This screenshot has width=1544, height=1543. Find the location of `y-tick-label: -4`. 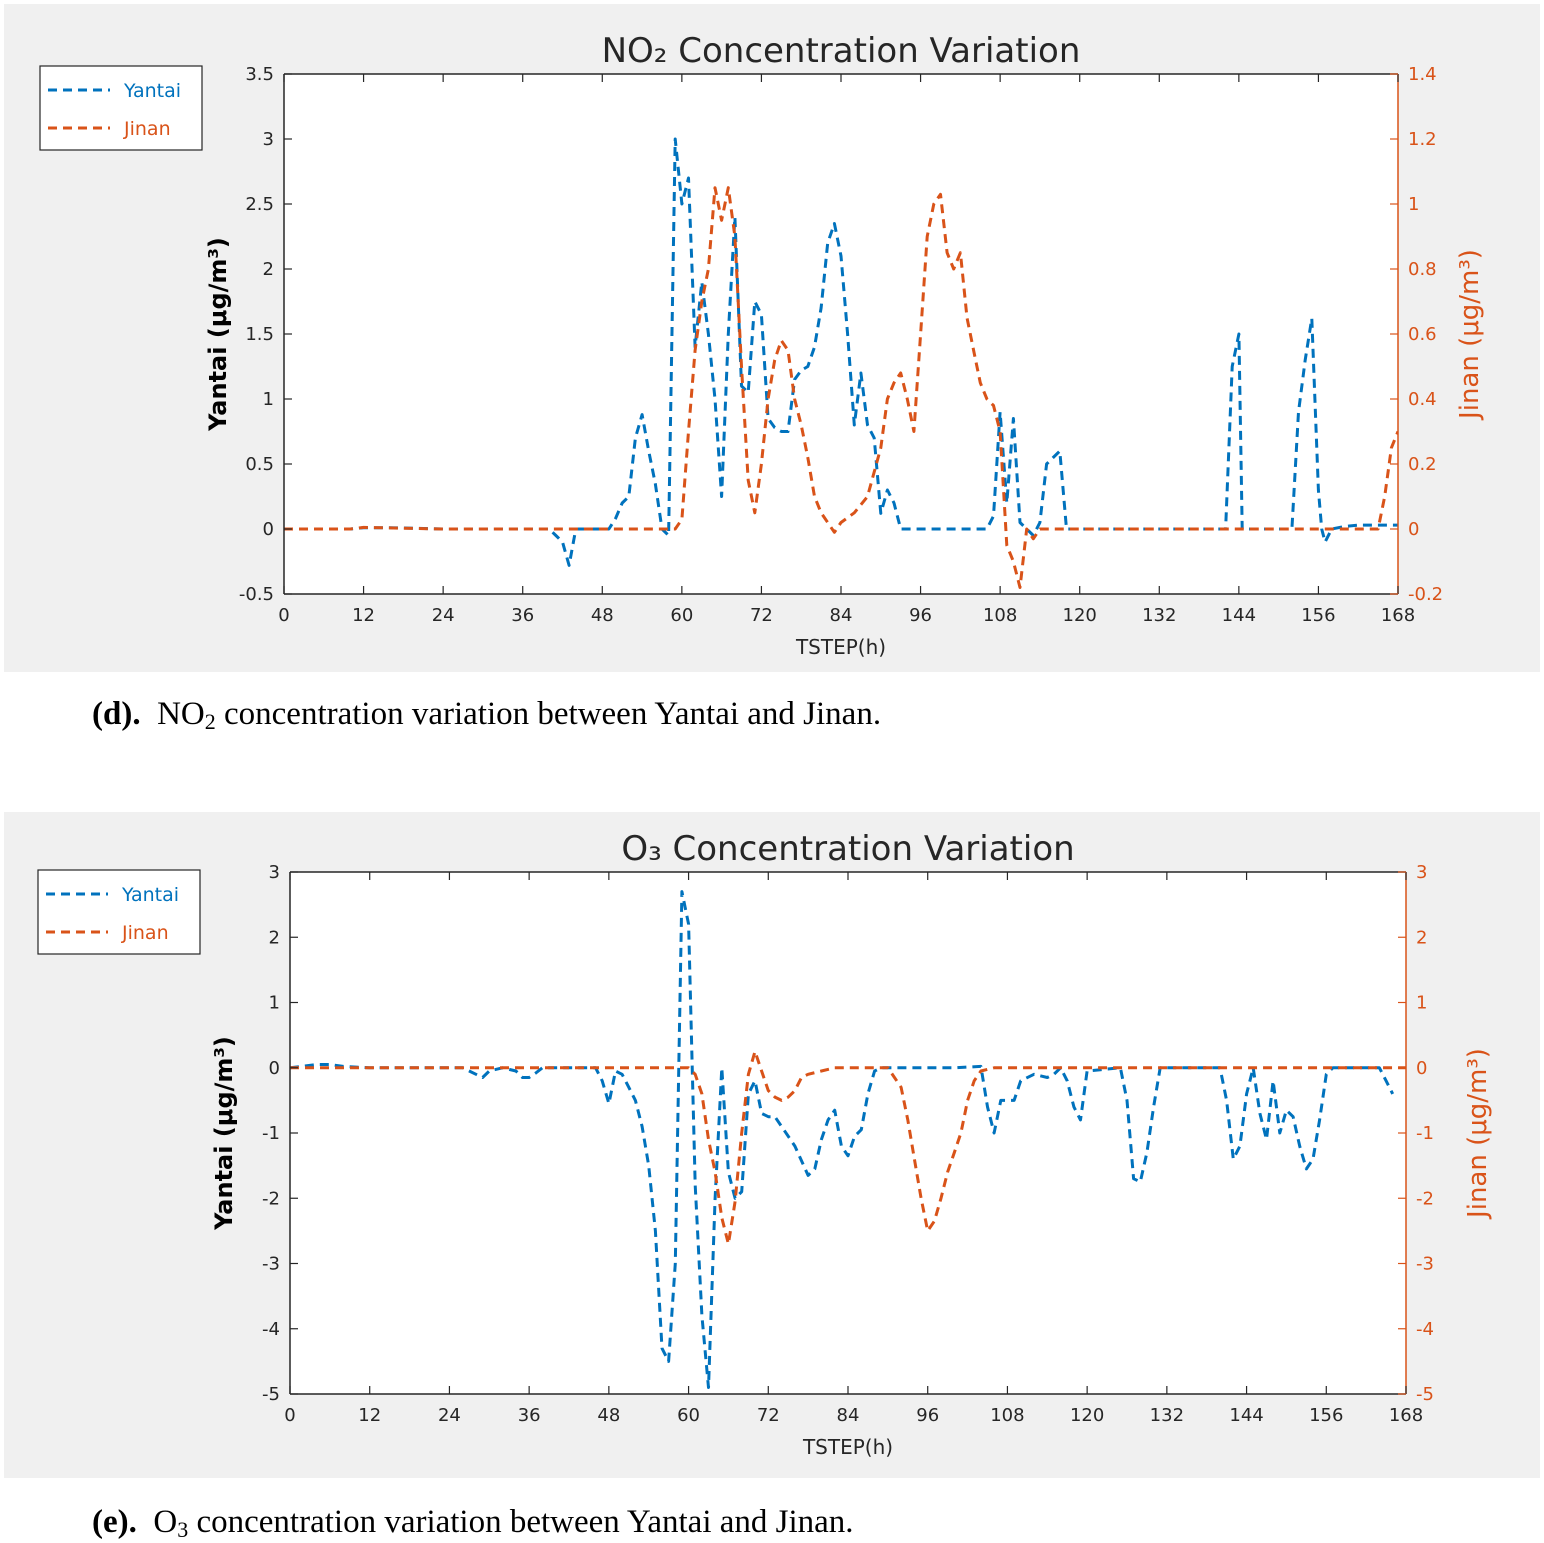

y-tick-label: -4 is located at coordinates (271, 1329).